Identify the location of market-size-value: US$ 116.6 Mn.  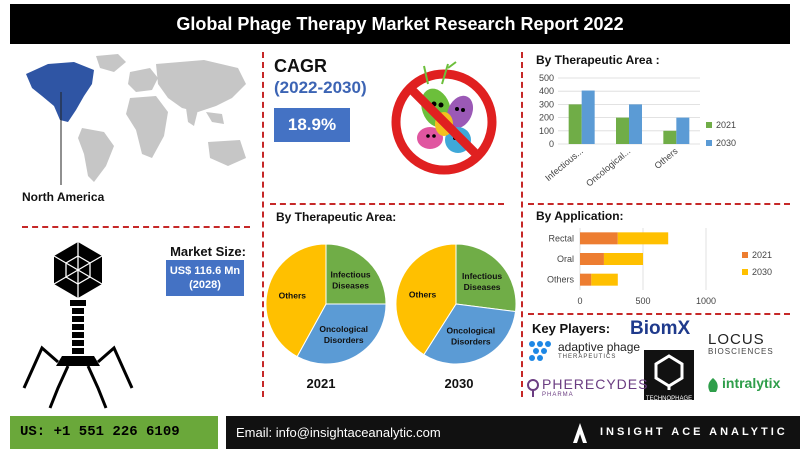
(205, 271).